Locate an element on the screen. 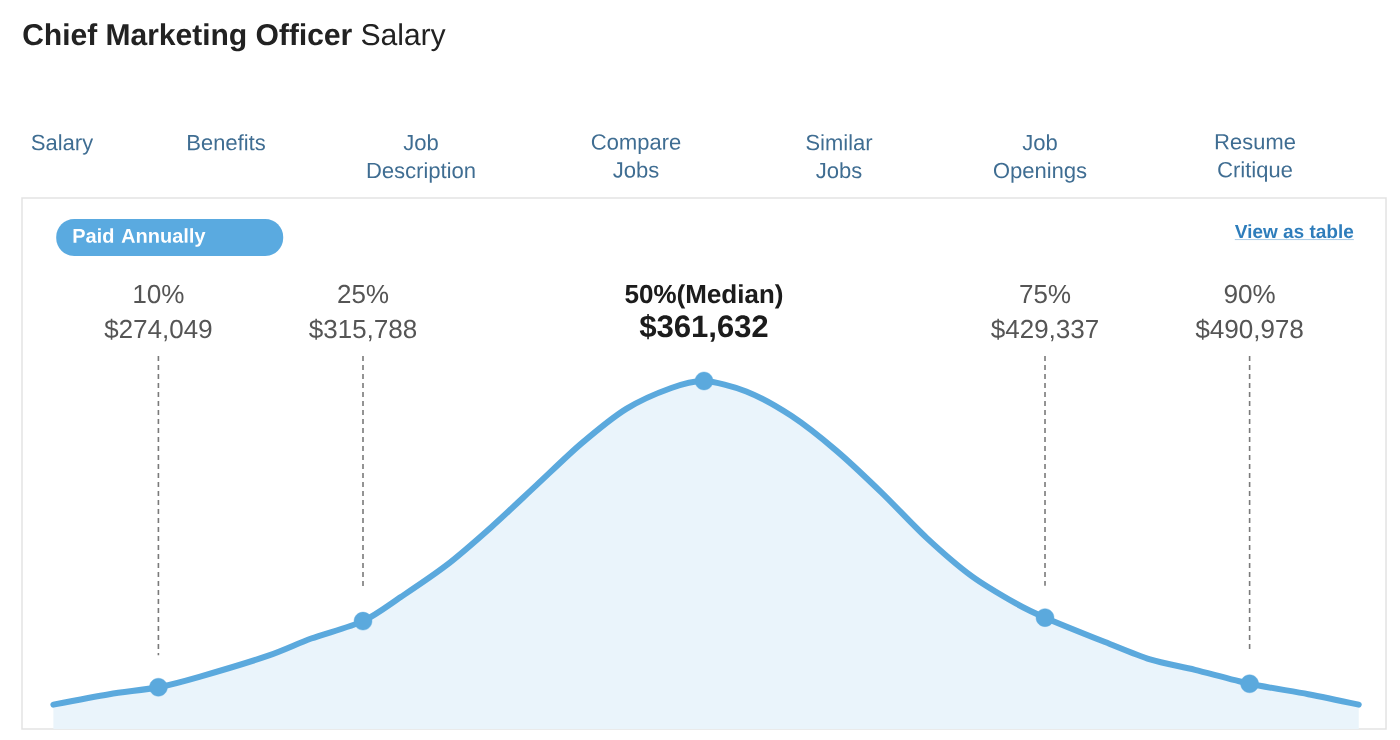 The height and width of the screenshot is (740, 1400). x-tick-label: 25% is located at coordinates (363, 294).